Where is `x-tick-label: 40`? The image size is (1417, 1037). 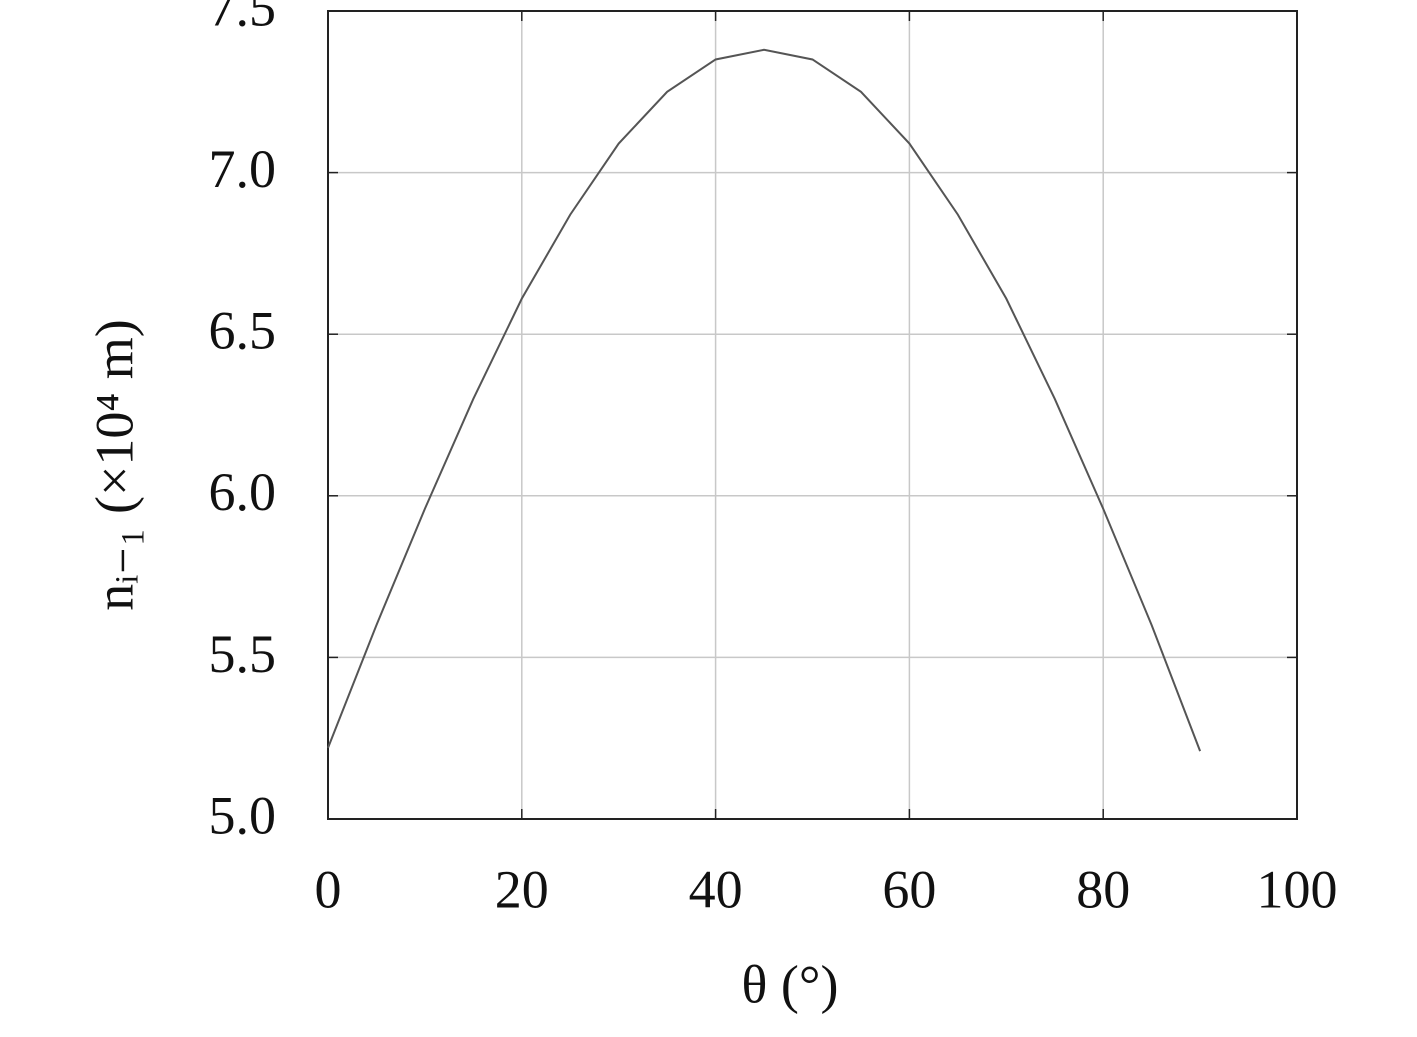
x-tick-label: 40 is located at coordinates (716, 889).